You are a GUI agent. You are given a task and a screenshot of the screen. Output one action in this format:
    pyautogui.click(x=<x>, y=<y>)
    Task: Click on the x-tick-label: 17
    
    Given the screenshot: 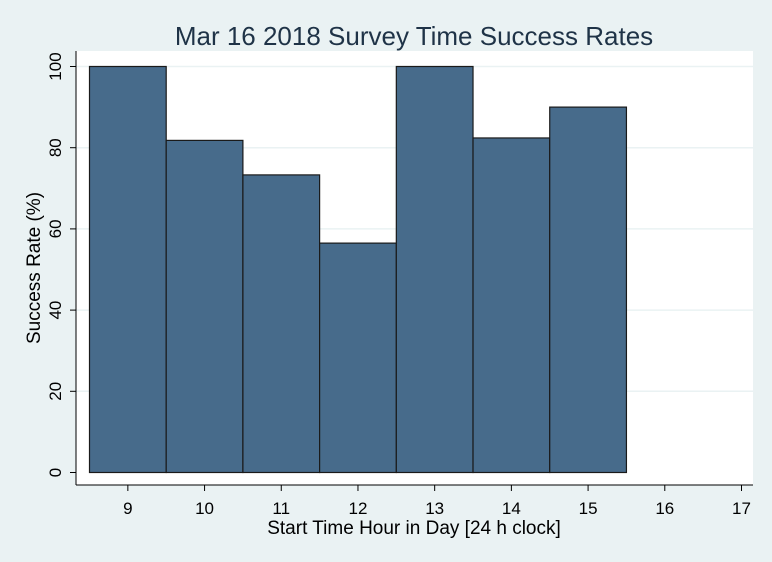 What is the action you would take?
    pyautogui.click(x=741, y=508)
    